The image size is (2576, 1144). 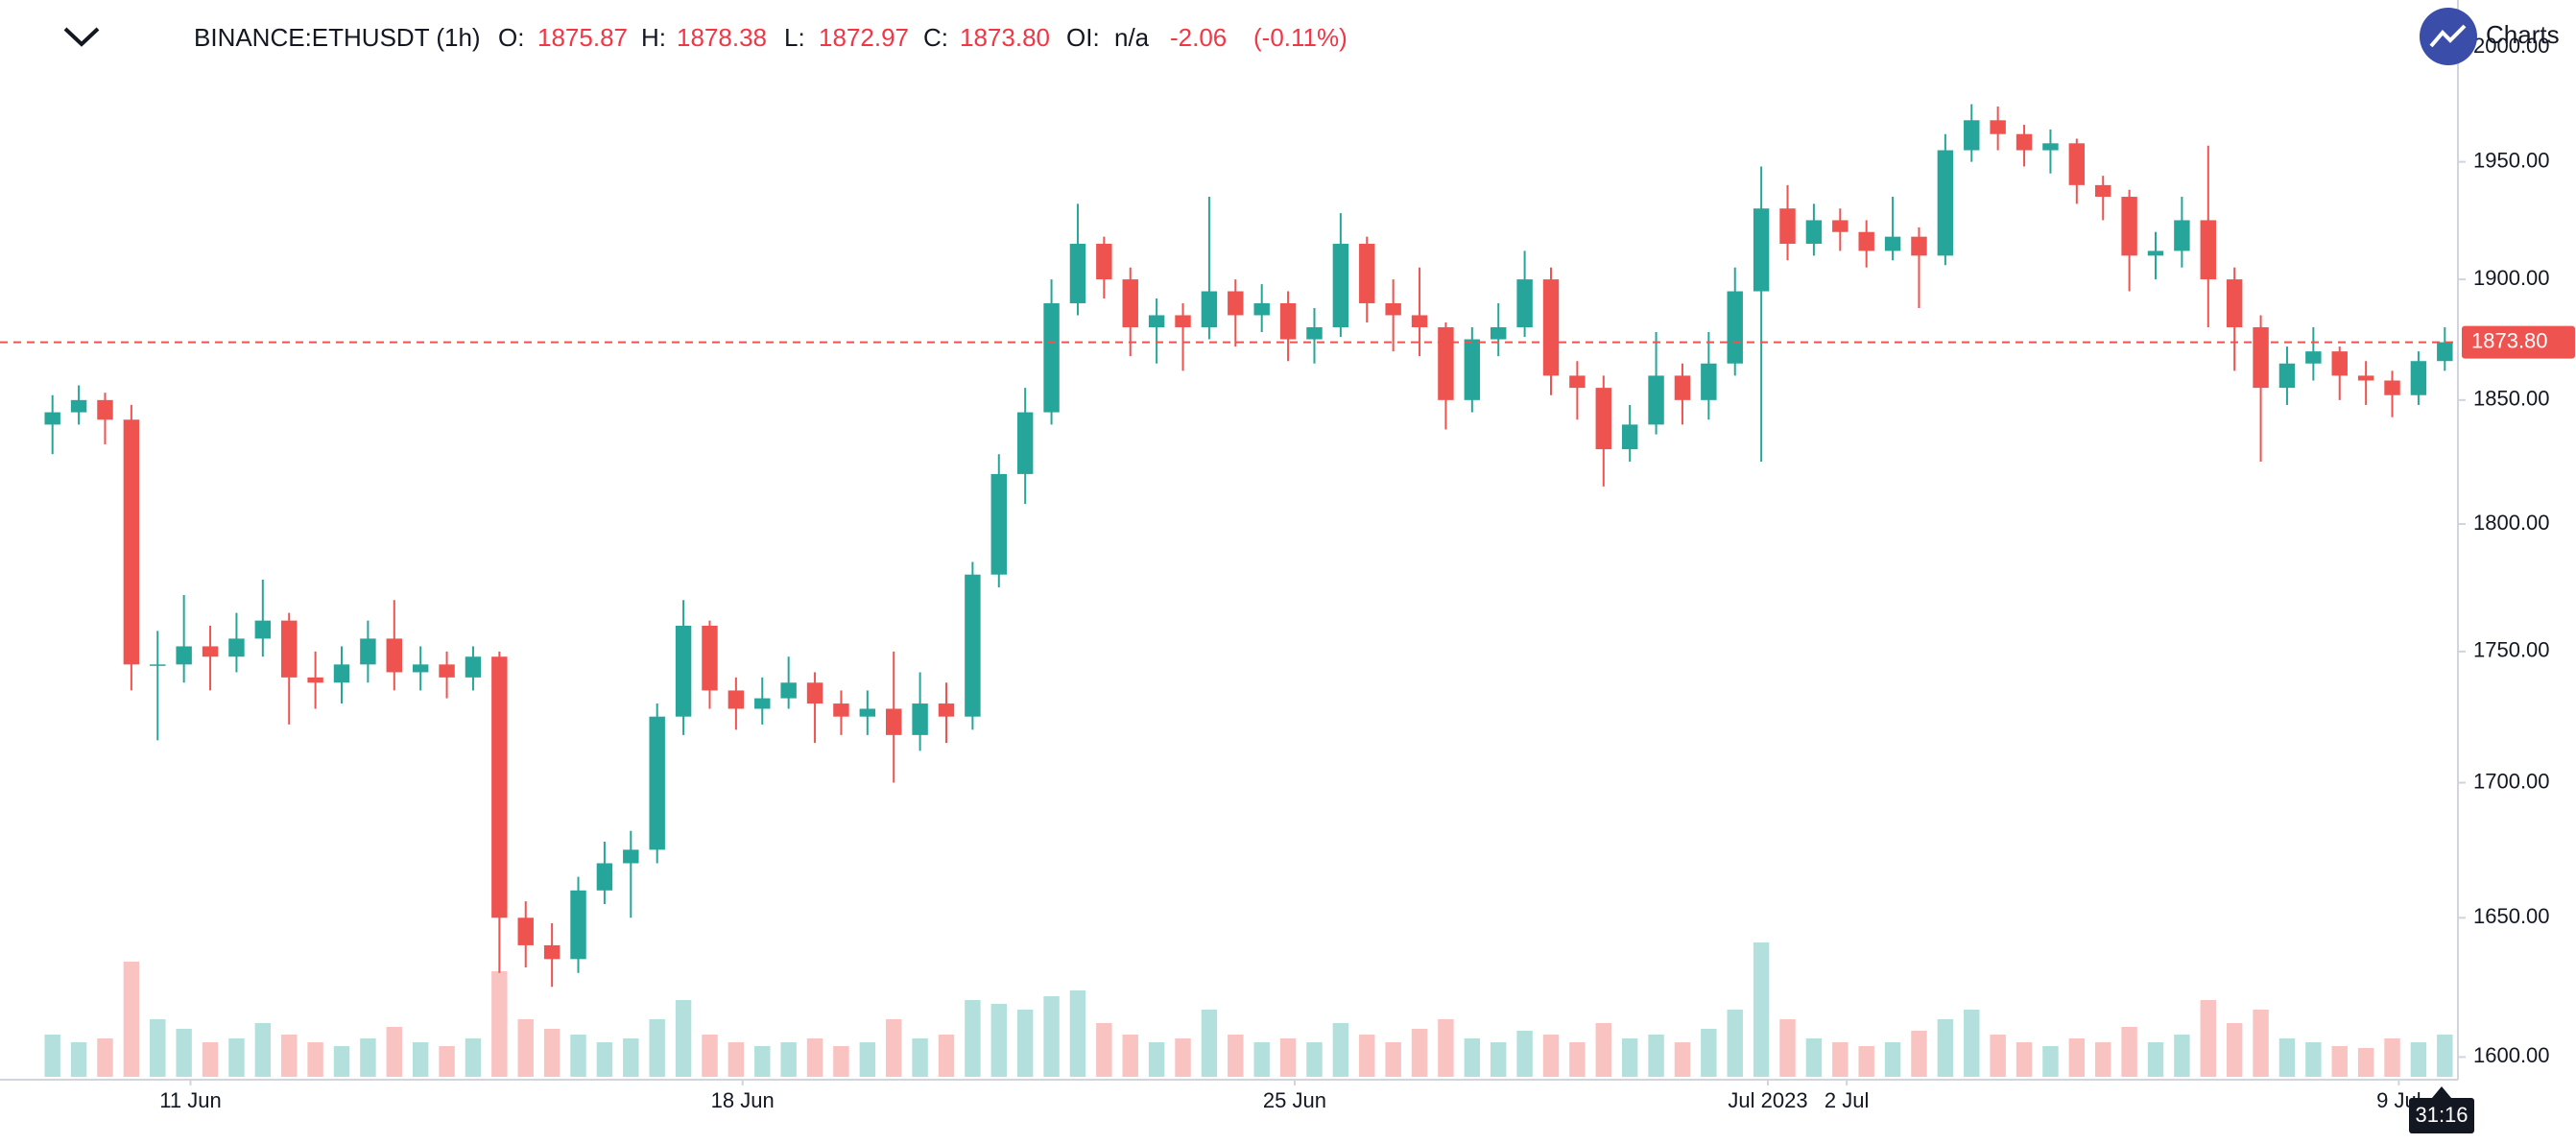 I want to click on change-percent: (-0.11%), so click(x=1300, y=37).